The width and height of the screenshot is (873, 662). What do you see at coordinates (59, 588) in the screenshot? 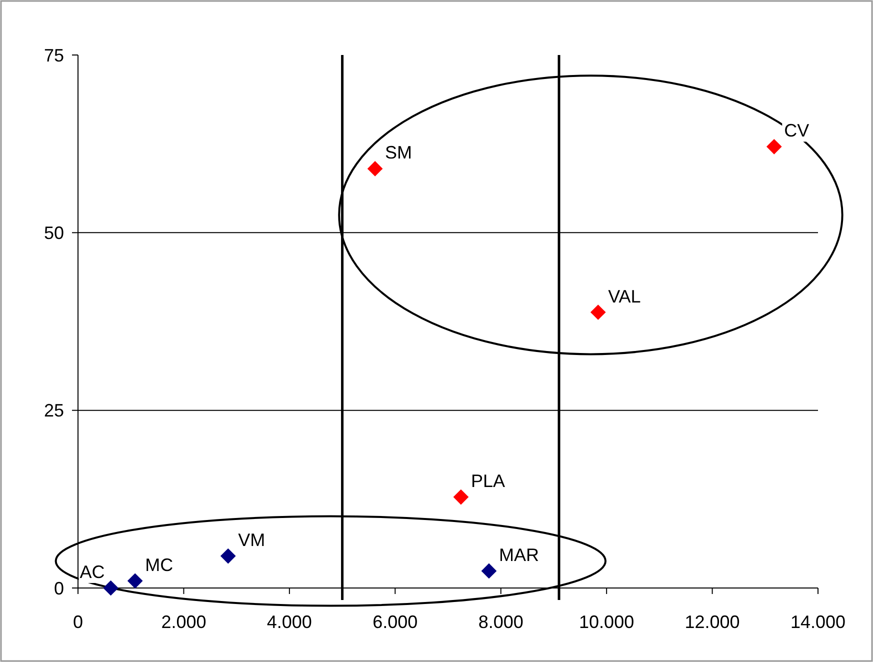
I see `y-tick-label: 0` at bounding box center [59, 588].